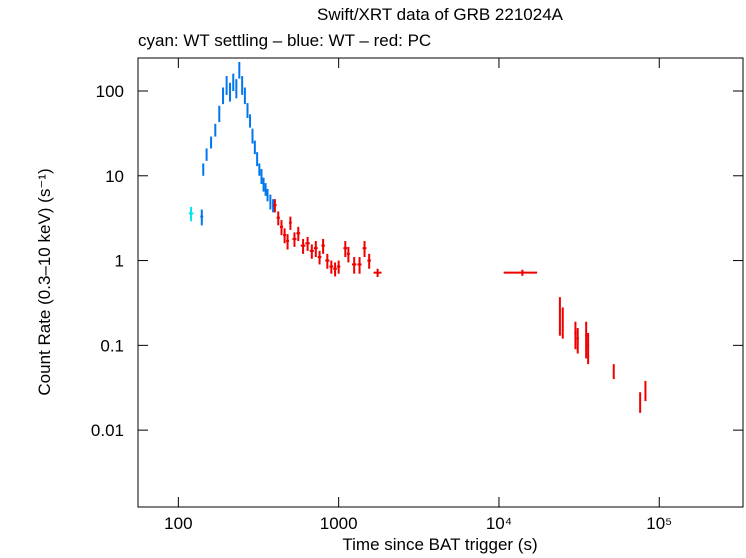 Image resolution: width=746 pixels, height=558 pixels. I want to click on x-tick-label: 10⁴, so click(499, 523).